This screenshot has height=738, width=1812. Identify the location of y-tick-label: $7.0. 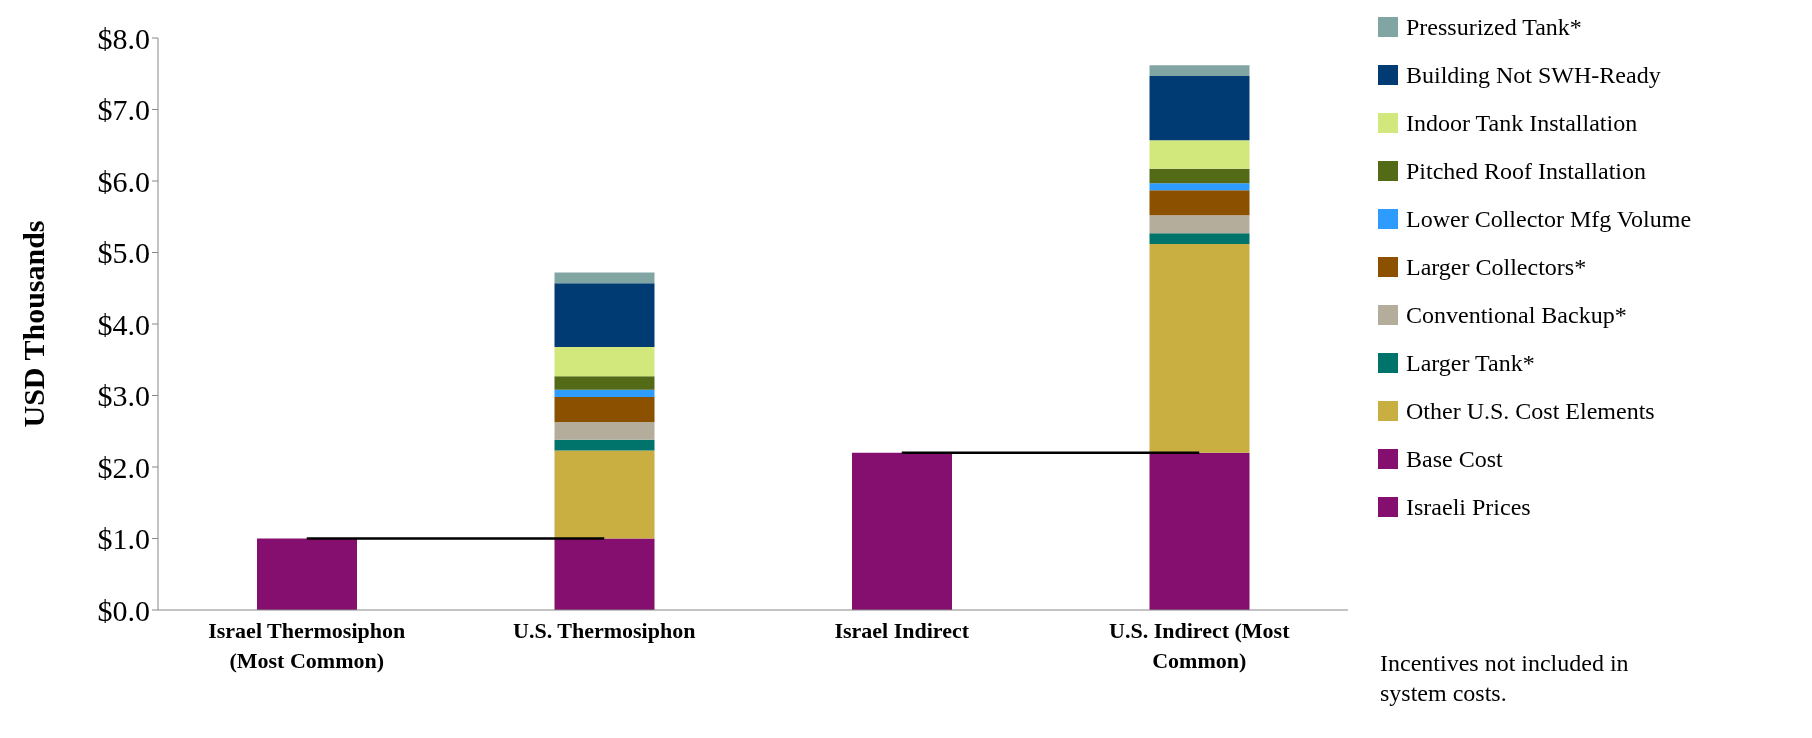
(123, 110).